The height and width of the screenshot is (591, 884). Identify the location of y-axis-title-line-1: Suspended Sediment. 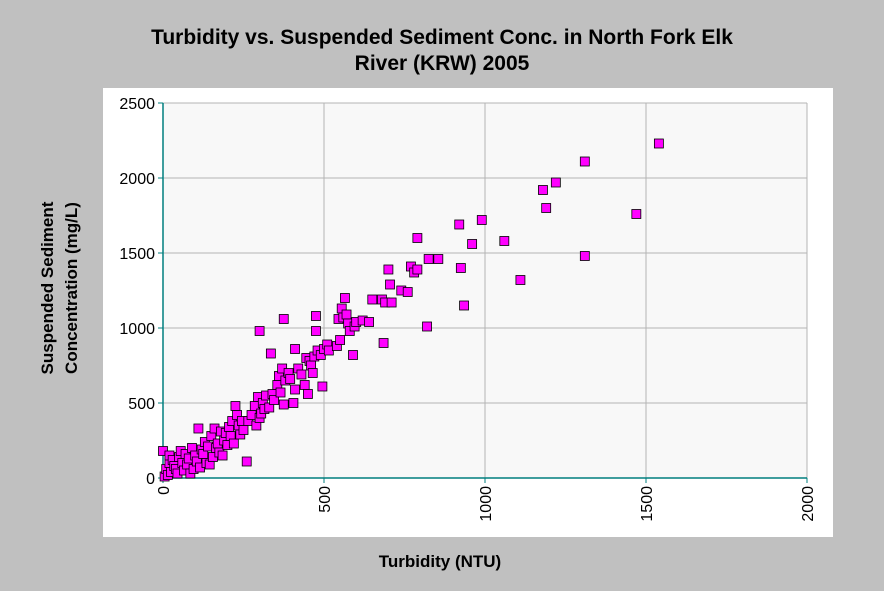
(47, 287).